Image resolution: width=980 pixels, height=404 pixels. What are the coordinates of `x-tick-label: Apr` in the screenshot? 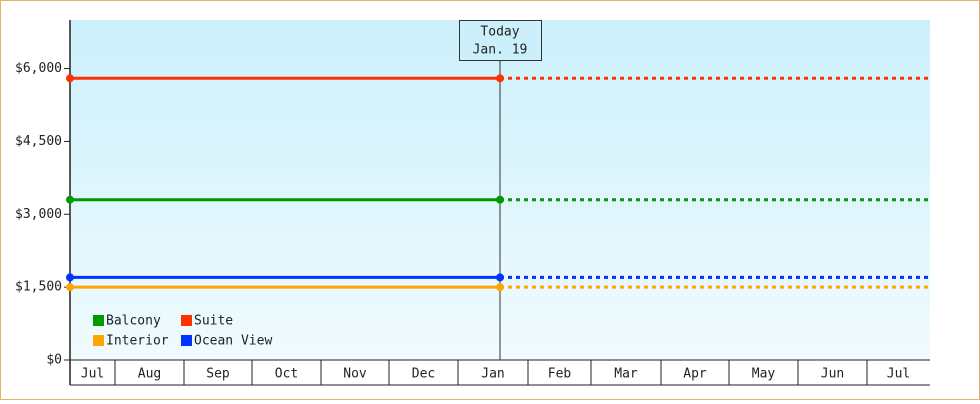 It's located at (695, 374).